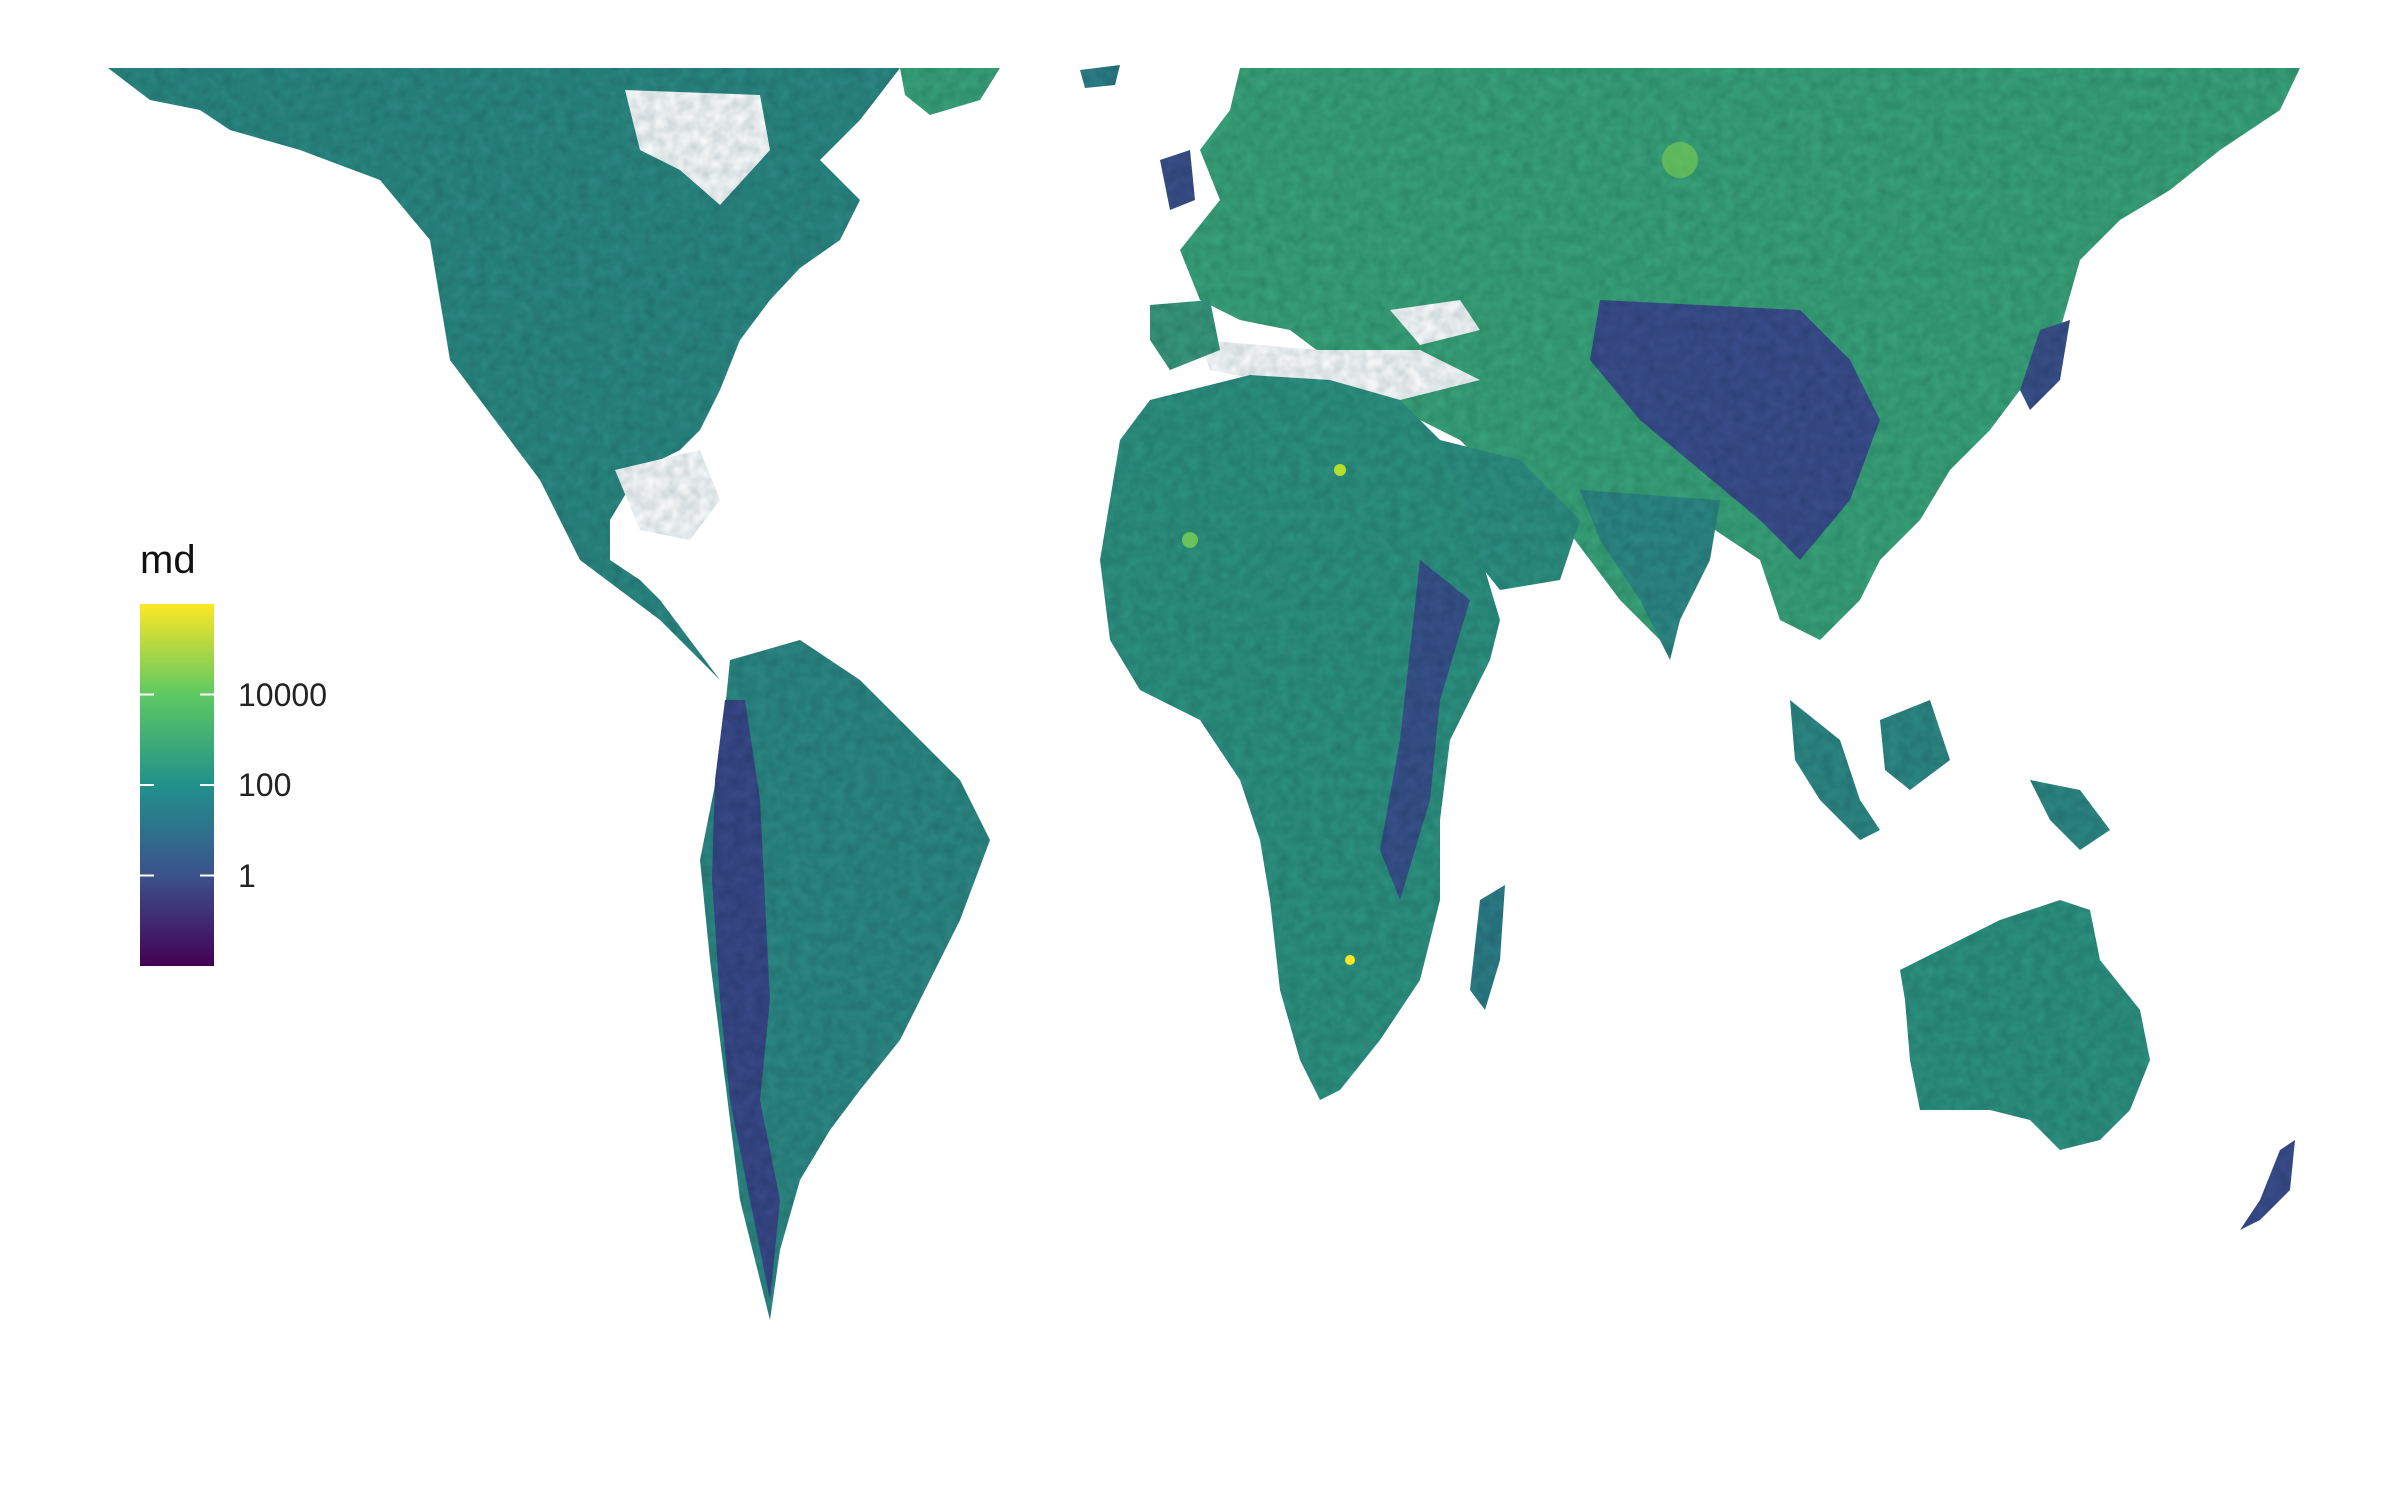  What do you see at coordinates (1835, 770) in the screenshot?
I see `southeast-asia-islands` at bounding box center [1835, 770].